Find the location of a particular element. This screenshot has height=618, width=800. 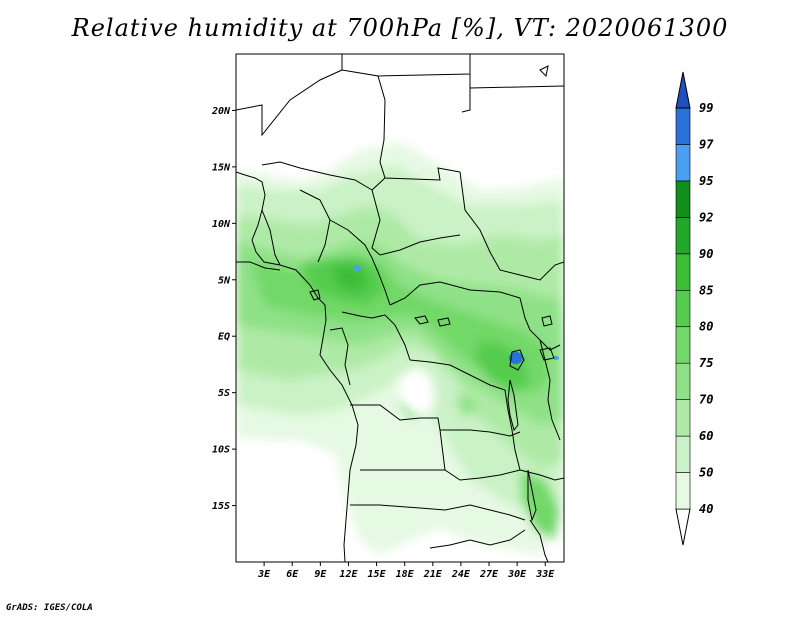

lon-label: 15E is located at coordinates (377, 574).